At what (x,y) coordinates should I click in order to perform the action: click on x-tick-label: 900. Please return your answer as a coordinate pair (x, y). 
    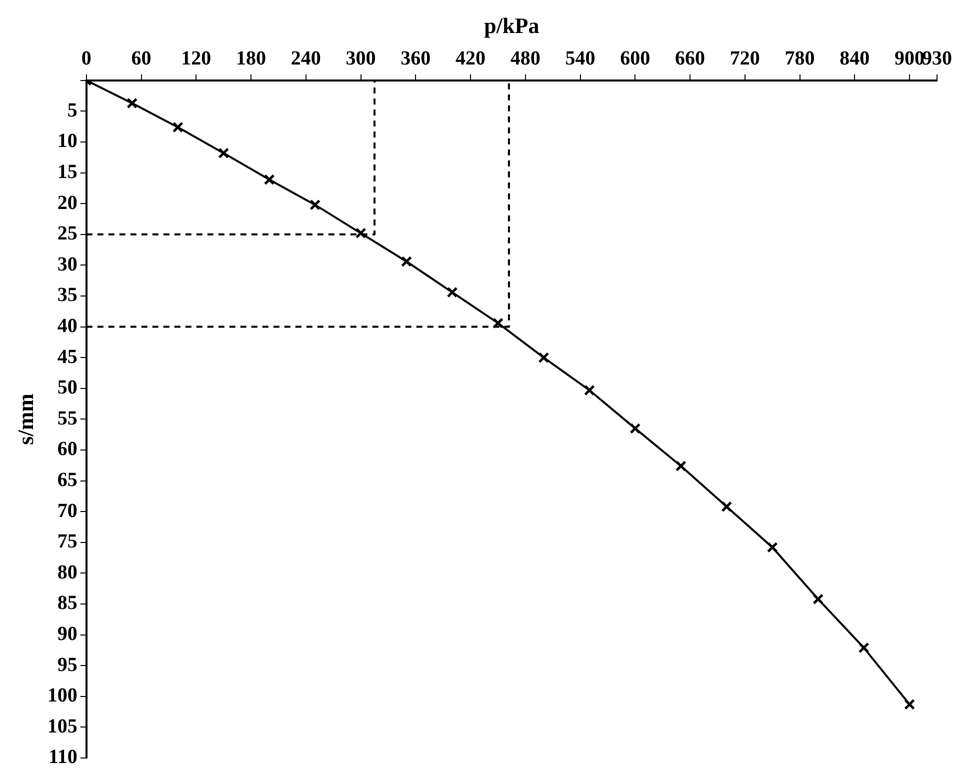
    Looking at the image, I should click on (909, 59).